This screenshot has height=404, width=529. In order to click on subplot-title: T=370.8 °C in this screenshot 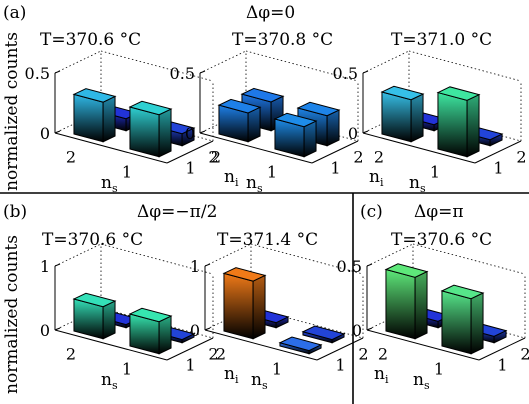, I will do `click(282, 40)`.